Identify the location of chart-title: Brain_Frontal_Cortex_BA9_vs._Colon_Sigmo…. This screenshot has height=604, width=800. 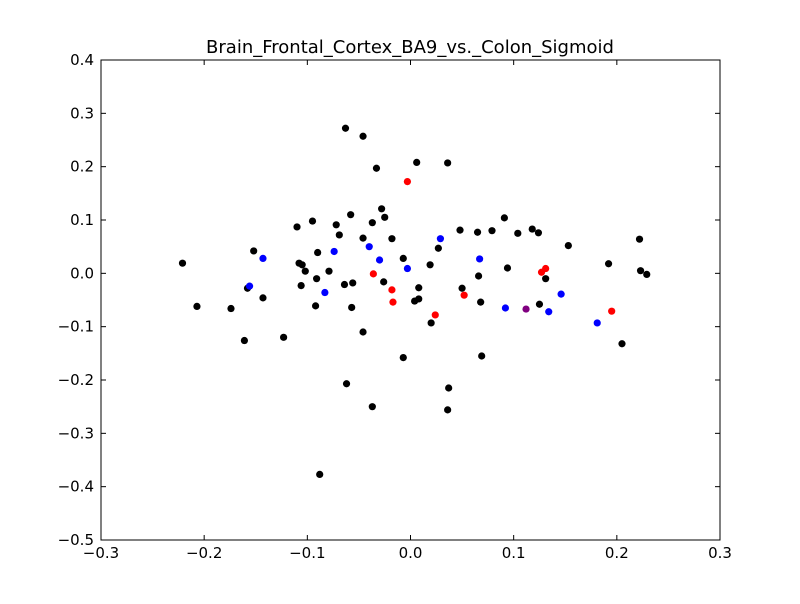
(410, 47).